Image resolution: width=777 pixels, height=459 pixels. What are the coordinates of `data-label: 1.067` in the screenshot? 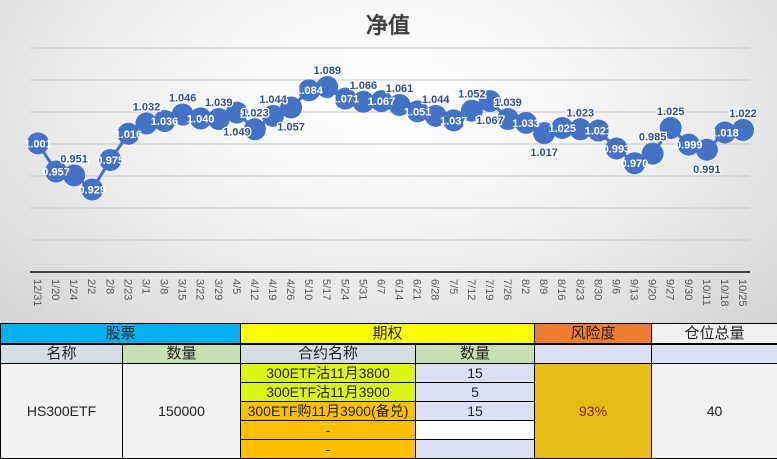 It's located at (382, 102).